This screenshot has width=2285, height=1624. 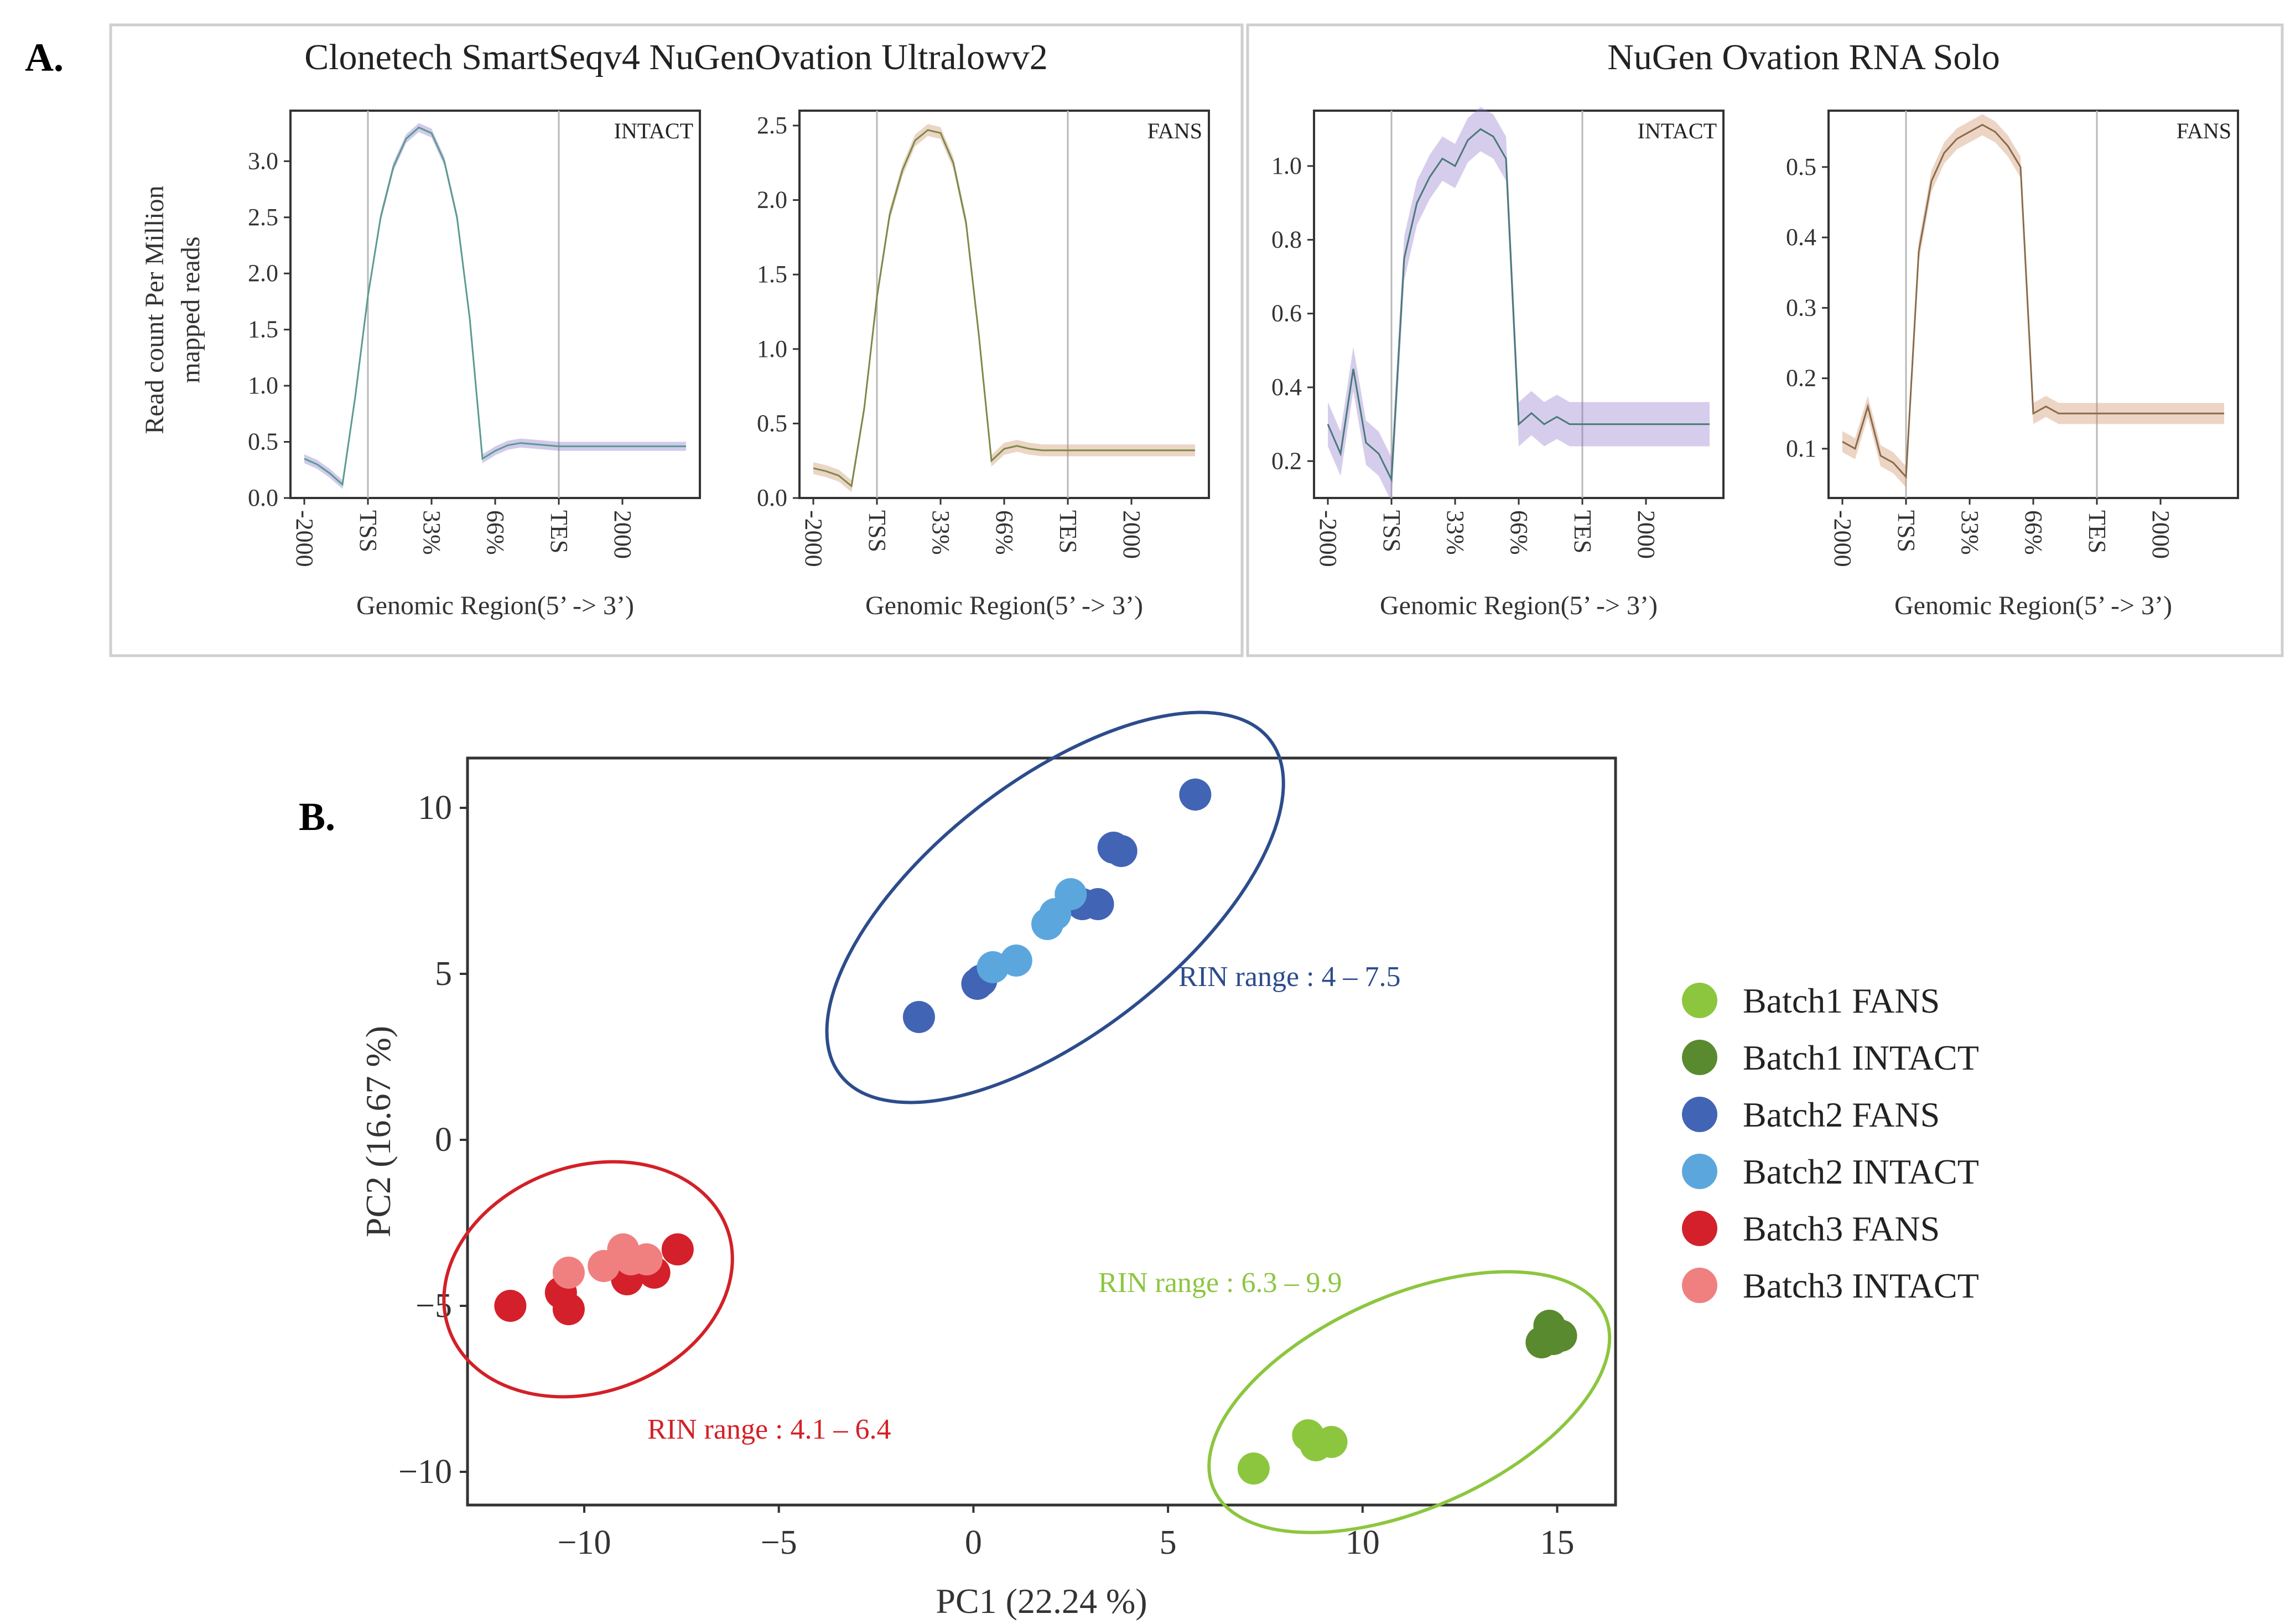 I want to click on pca-x-tick-label: −10, so click(x=584, y=1542).